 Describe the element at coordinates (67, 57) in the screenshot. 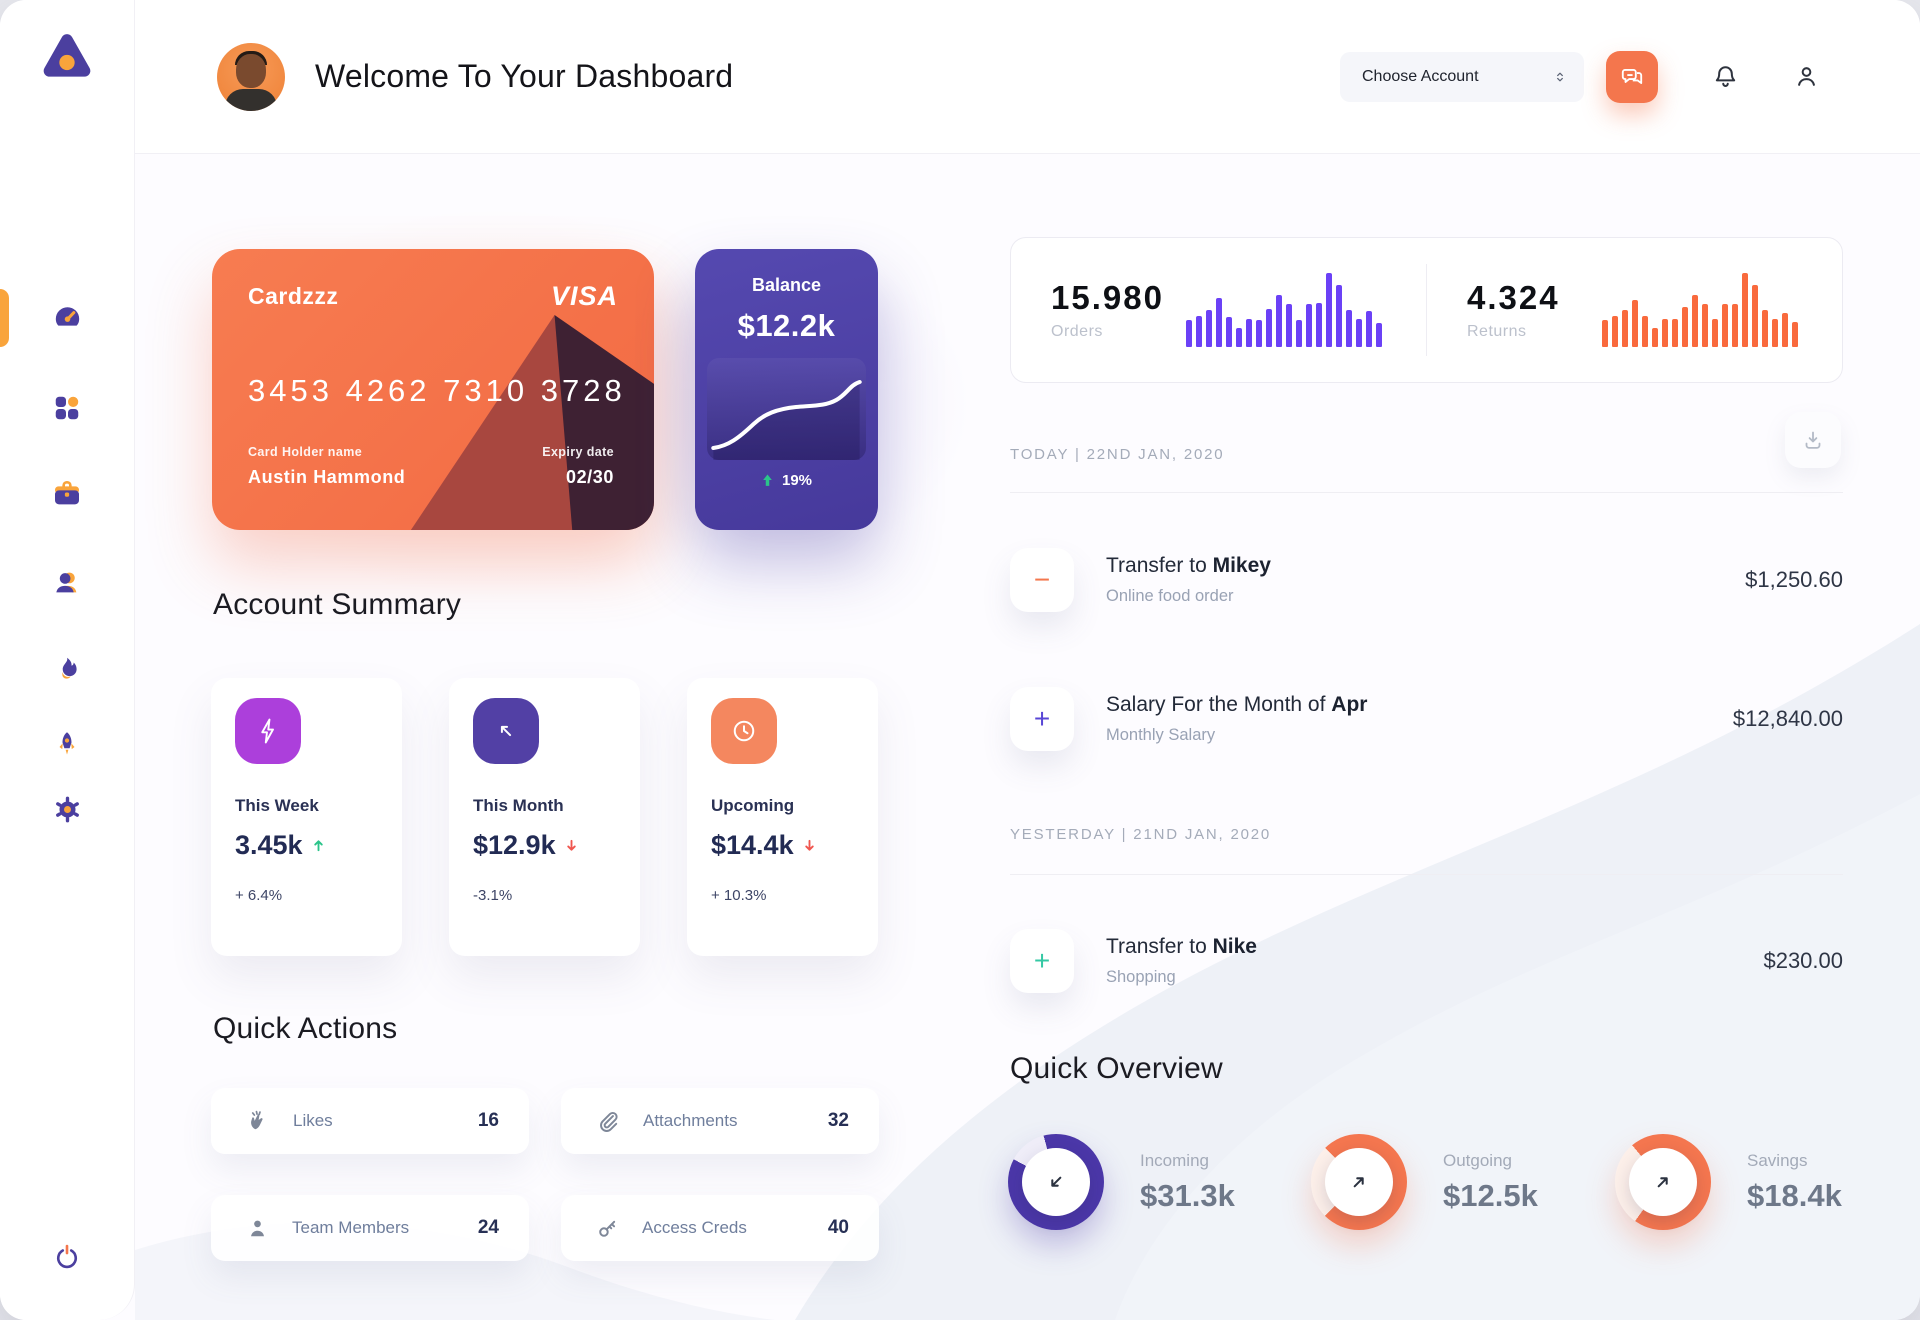

I see `app-logo` at that location.